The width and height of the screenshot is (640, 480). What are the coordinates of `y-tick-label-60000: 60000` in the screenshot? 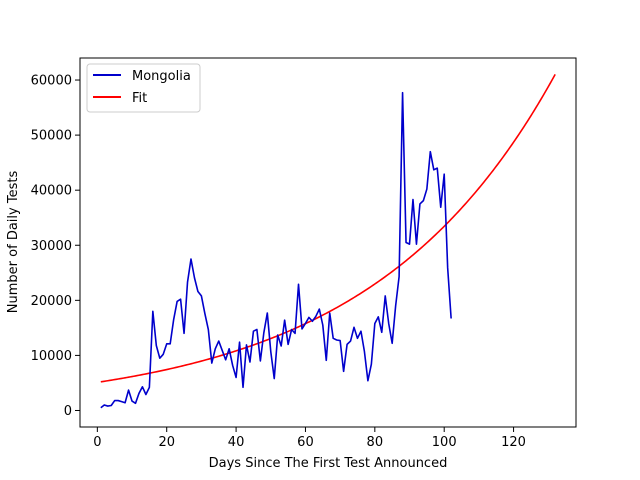 It's located at (51, 81).